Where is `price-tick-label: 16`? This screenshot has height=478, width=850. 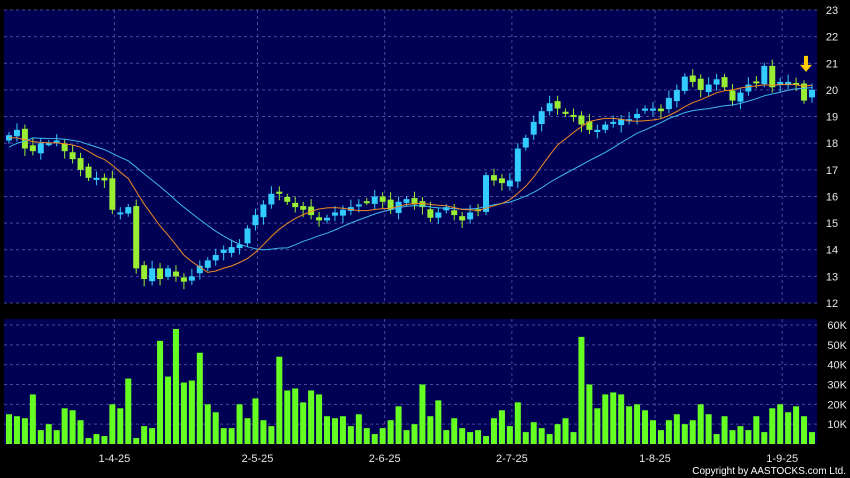
price-tick-label: 16 is located at coordinates (832, 197).